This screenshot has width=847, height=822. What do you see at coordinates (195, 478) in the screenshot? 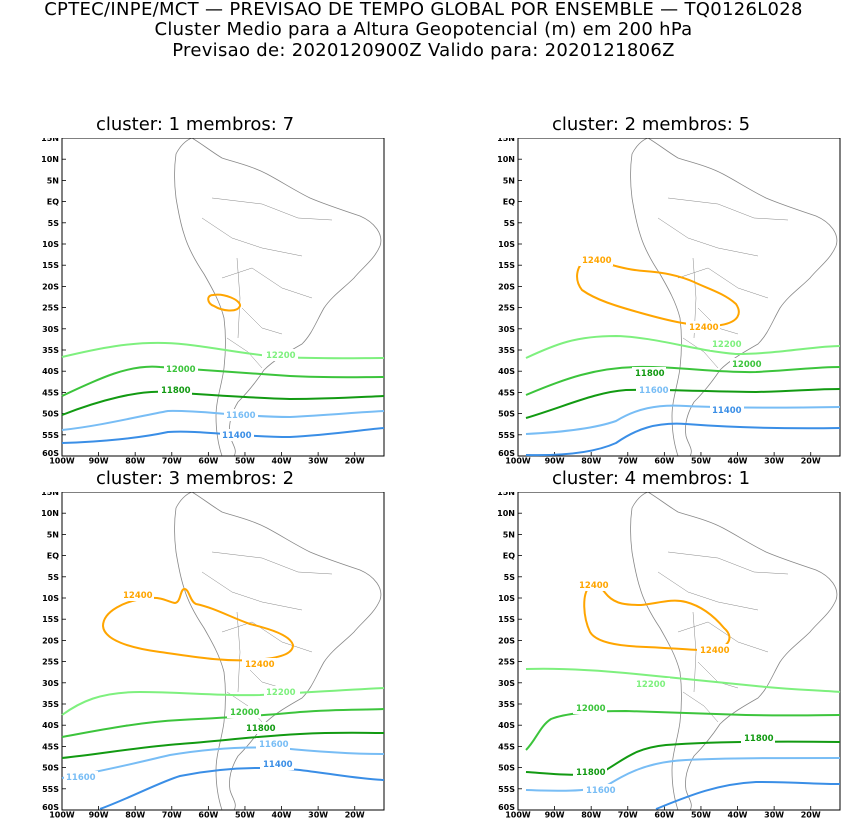
I see `panel-title: cluster: 3 membros: 2` at bounding box center [195, 478].